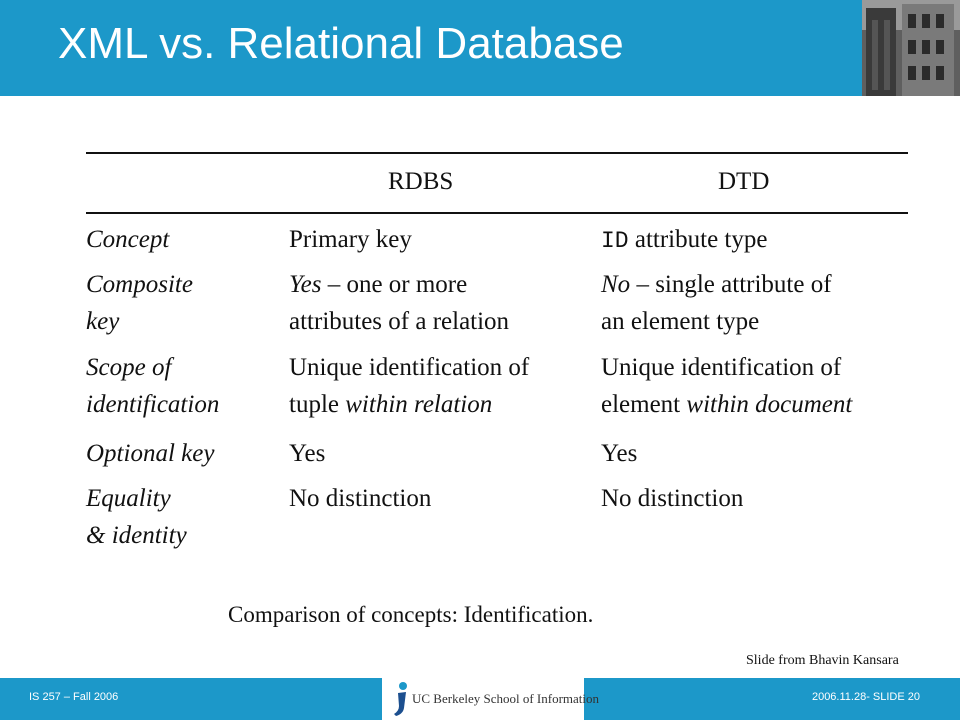 This screenshot has height=720, width=960. What do you see at coordinates (506, 698) in the screenshot?
I see `school-name: UC Berkeley School of Information` at bounding box center [506, 698].